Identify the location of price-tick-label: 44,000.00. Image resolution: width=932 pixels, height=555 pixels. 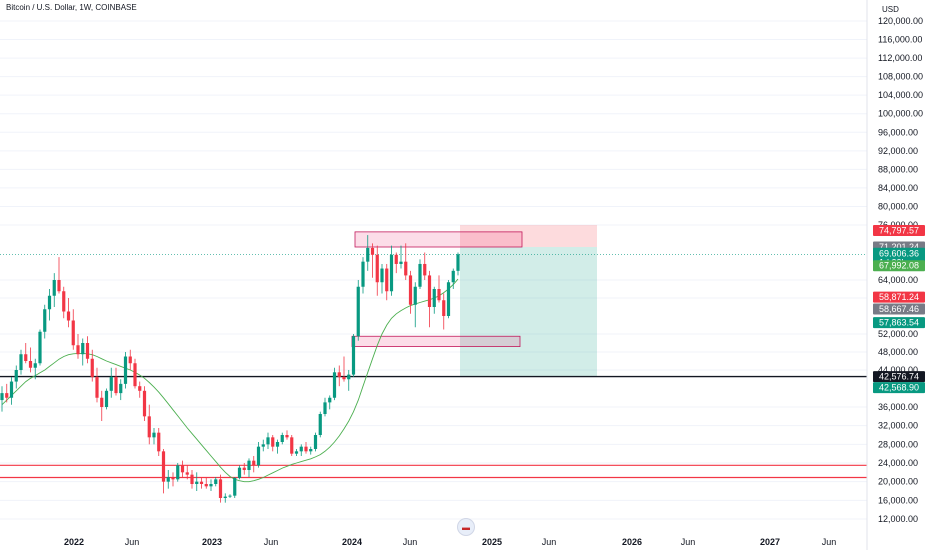
(898, 370).